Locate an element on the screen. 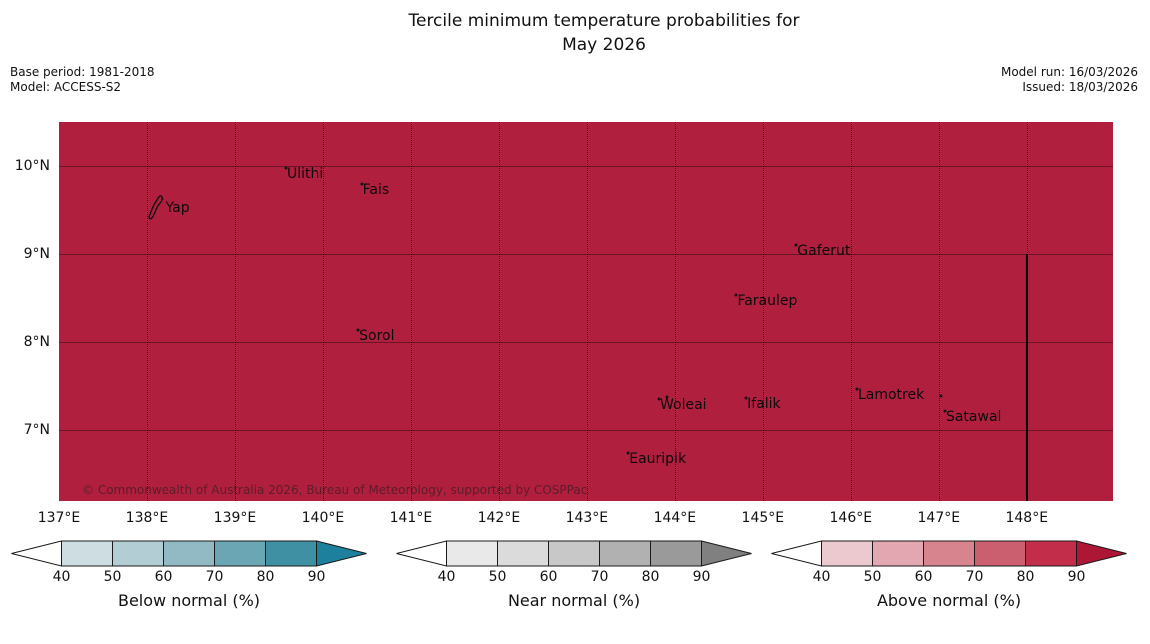 This screenshot has height=644, width=1150. model-text: Model: ACCESS-S2 is located at coordinates (66, 87).